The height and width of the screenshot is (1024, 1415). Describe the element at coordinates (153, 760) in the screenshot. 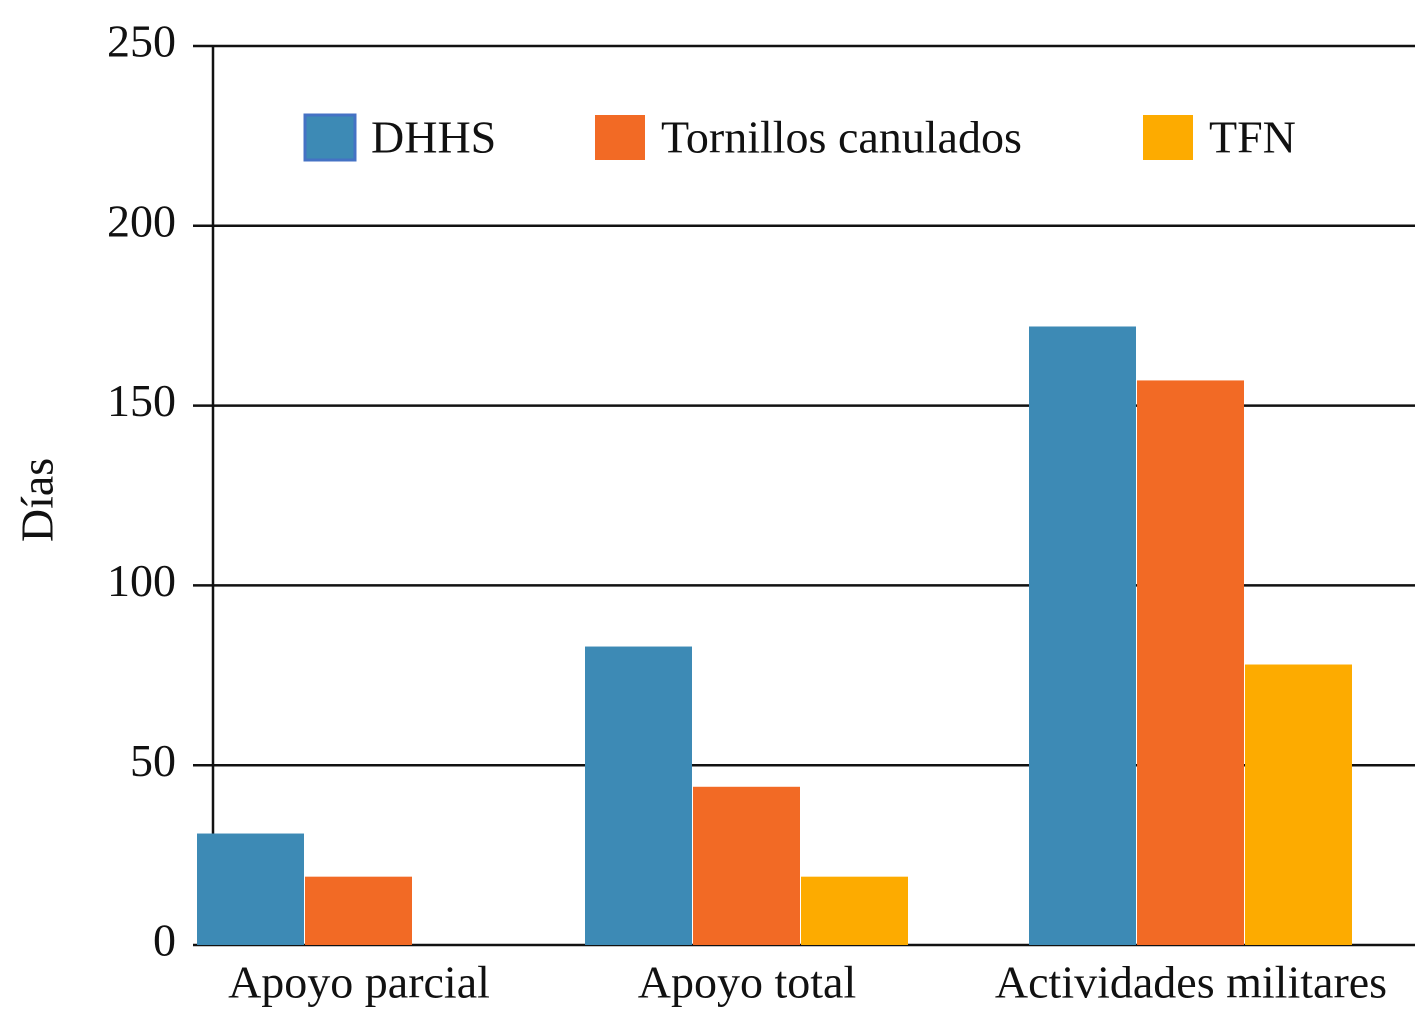

I see `y-tick-label: 50` at that location.